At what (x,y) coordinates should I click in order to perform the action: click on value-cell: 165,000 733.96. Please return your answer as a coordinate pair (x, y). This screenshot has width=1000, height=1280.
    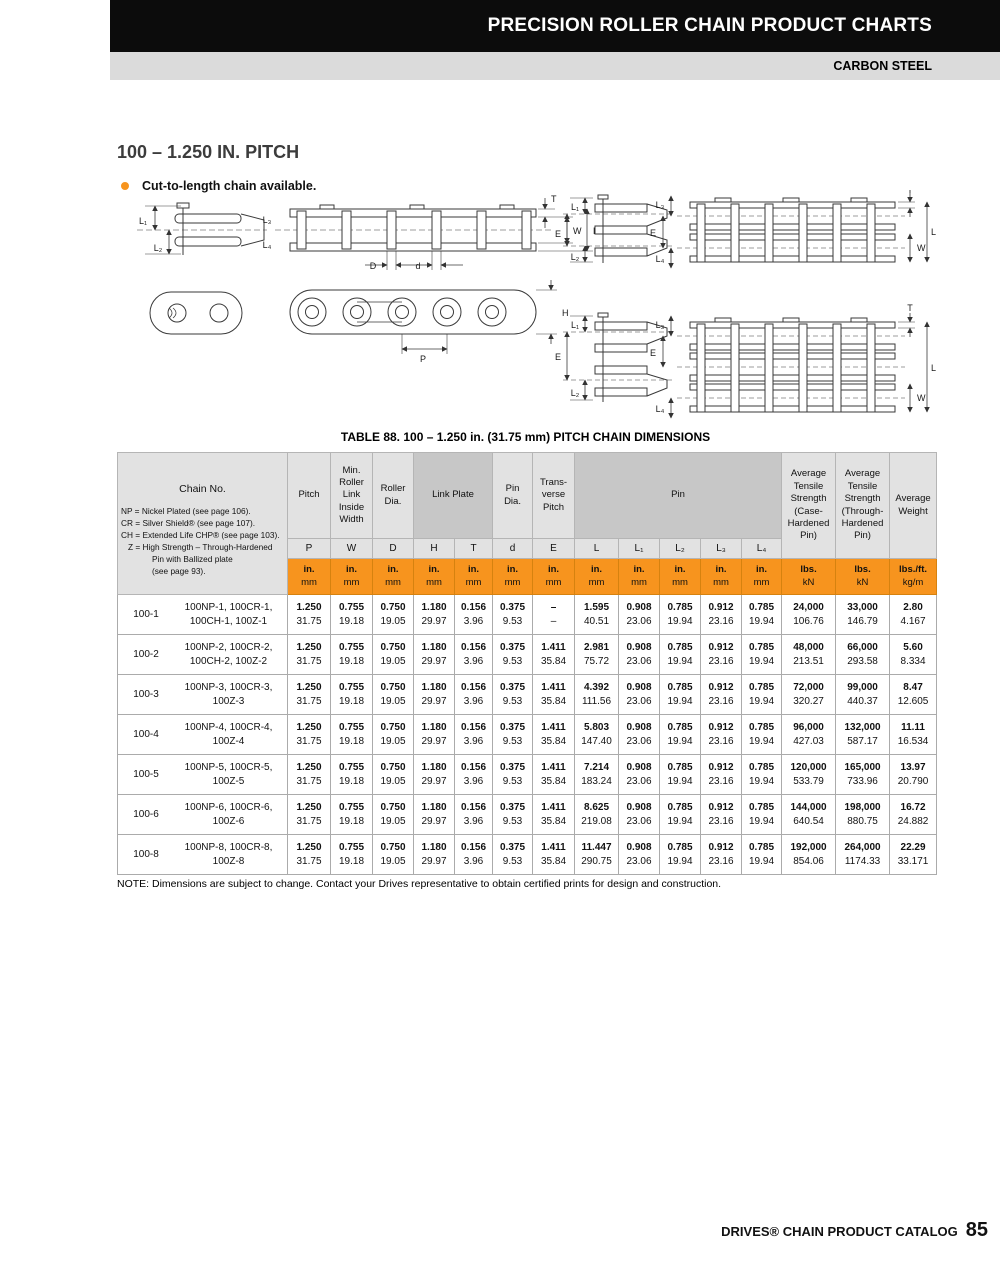
    Looking at the image, I should click on (863, 774).